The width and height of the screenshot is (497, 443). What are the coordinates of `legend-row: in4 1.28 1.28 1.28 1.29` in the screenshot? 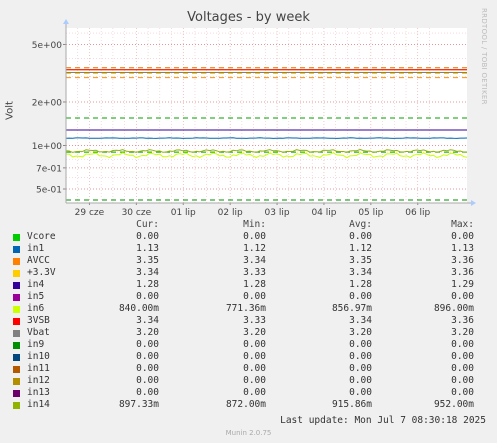 It's located at (248, 285).